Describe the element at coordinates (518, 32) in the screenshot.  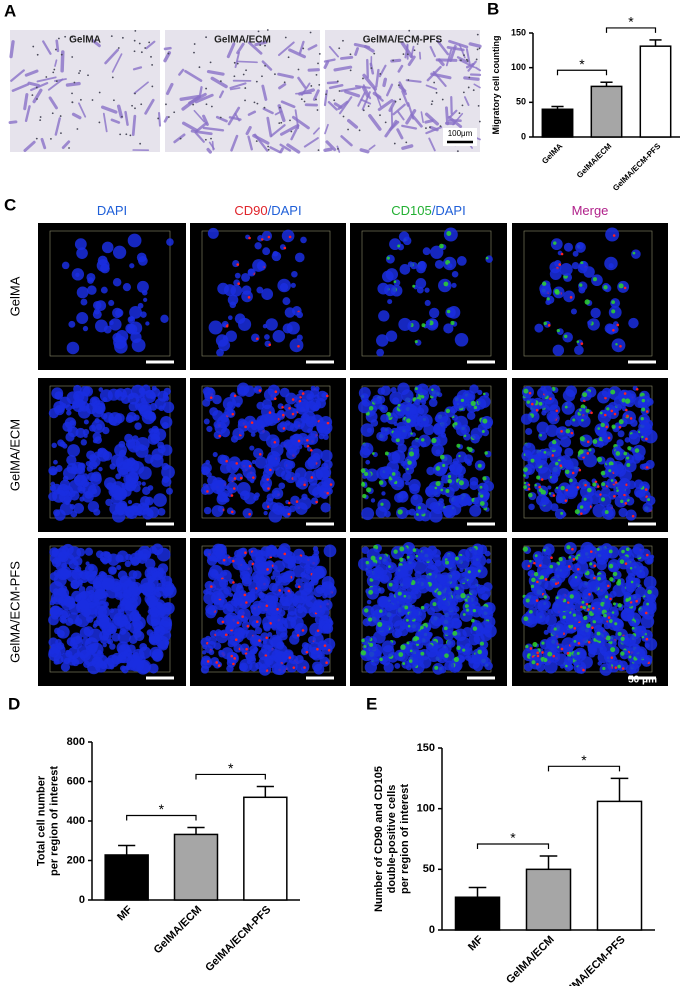
I see `y-tick-label: 150` at that location.